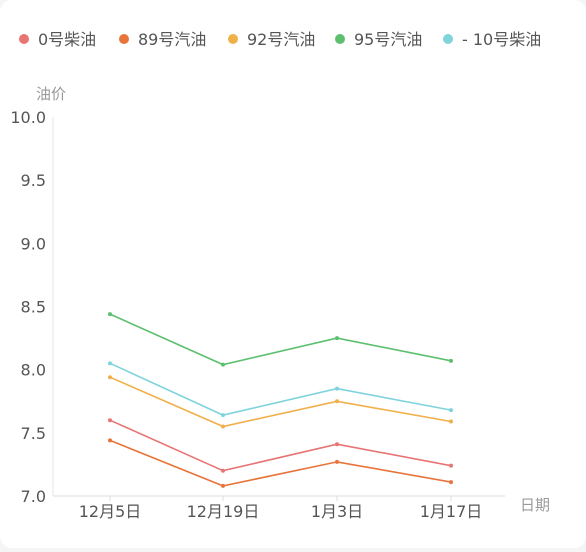 The image size is (586, 552). I want to click on legend-item: - 10号柴油, so click(492, 39).